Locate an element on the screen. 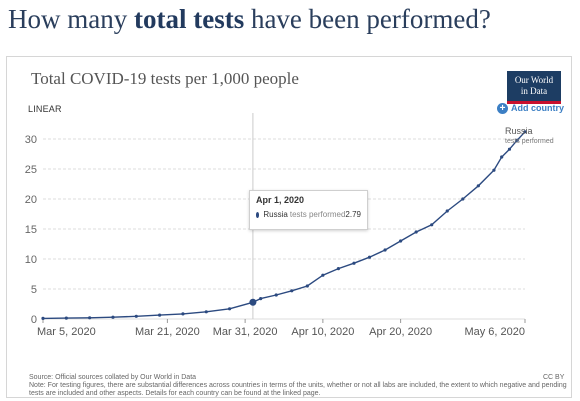 This screenshot has width=580, height=401. tooltip-date: Apr 1, 2020 is located at coordinates (280, 200).